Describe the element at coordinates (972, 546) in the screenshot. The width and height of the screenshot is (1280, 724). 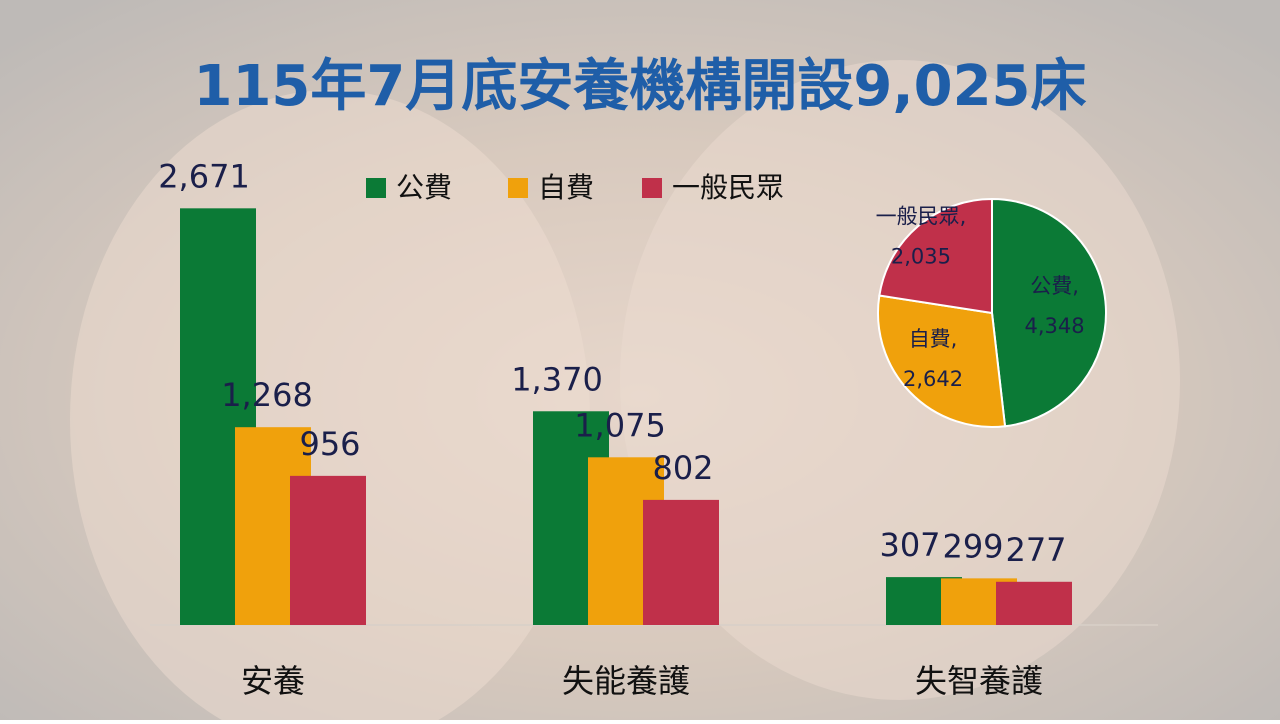
I see `data-label: 299` at that location.